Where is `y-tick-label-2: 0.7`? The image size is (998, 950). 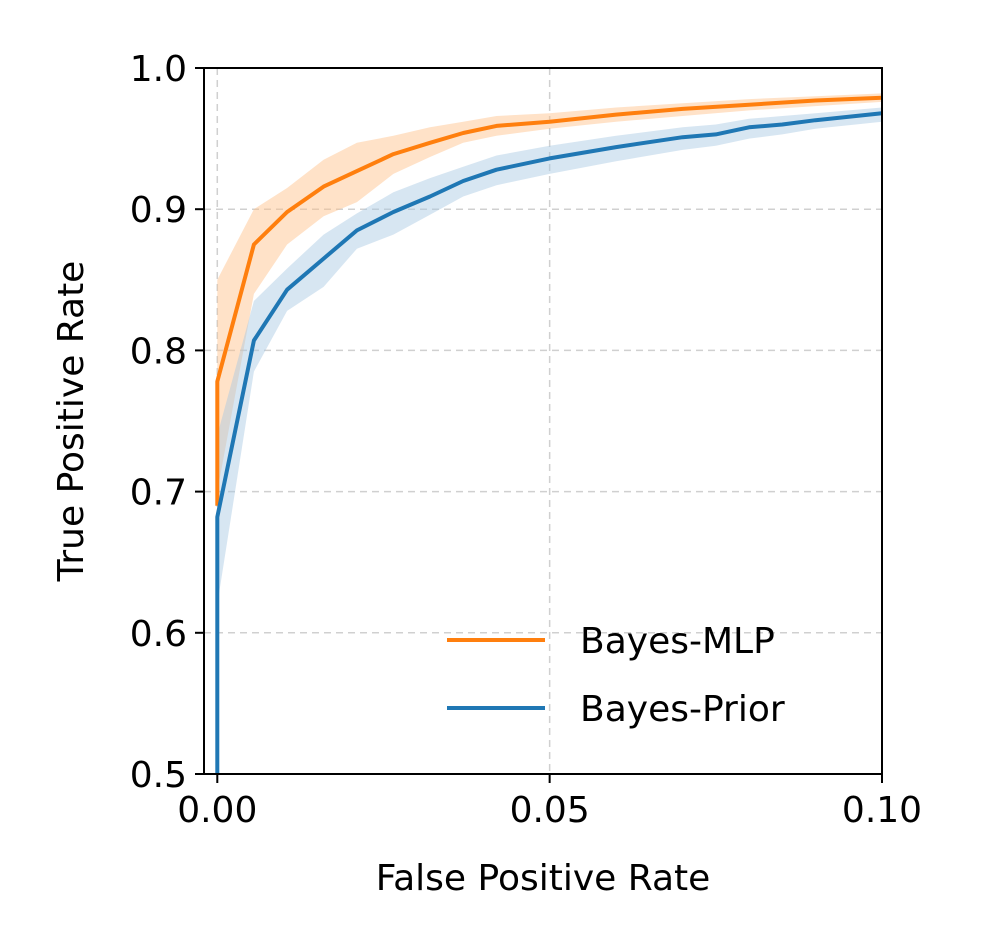
y-tick-label-2: 0.7 is located at coordinates (158, 493).